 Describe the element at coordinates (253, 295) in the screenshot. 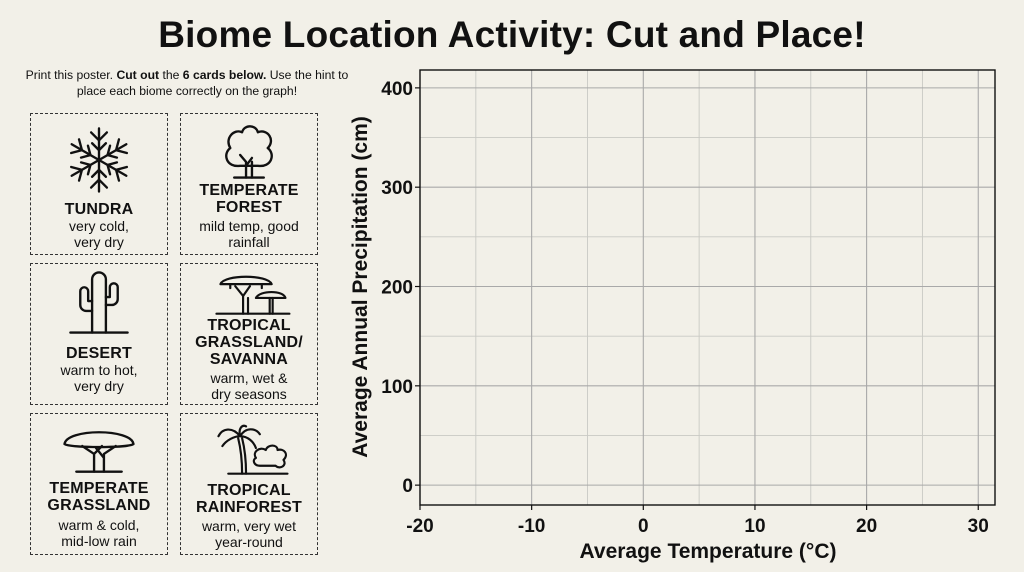

I see `acacia-trees-icon` at that location.